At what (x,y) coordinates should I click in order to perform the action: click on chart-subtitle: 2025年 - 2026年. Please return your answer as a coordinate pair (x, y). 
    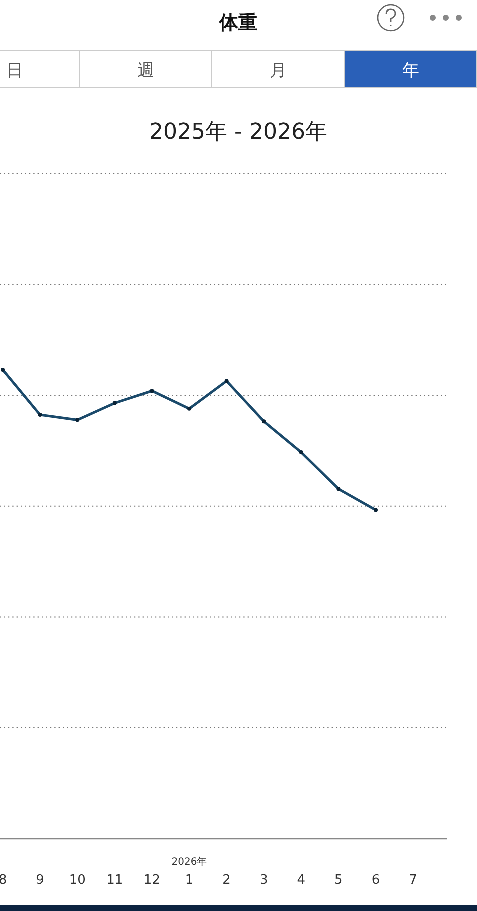
    Looking at the image, I should click on (239, 132).